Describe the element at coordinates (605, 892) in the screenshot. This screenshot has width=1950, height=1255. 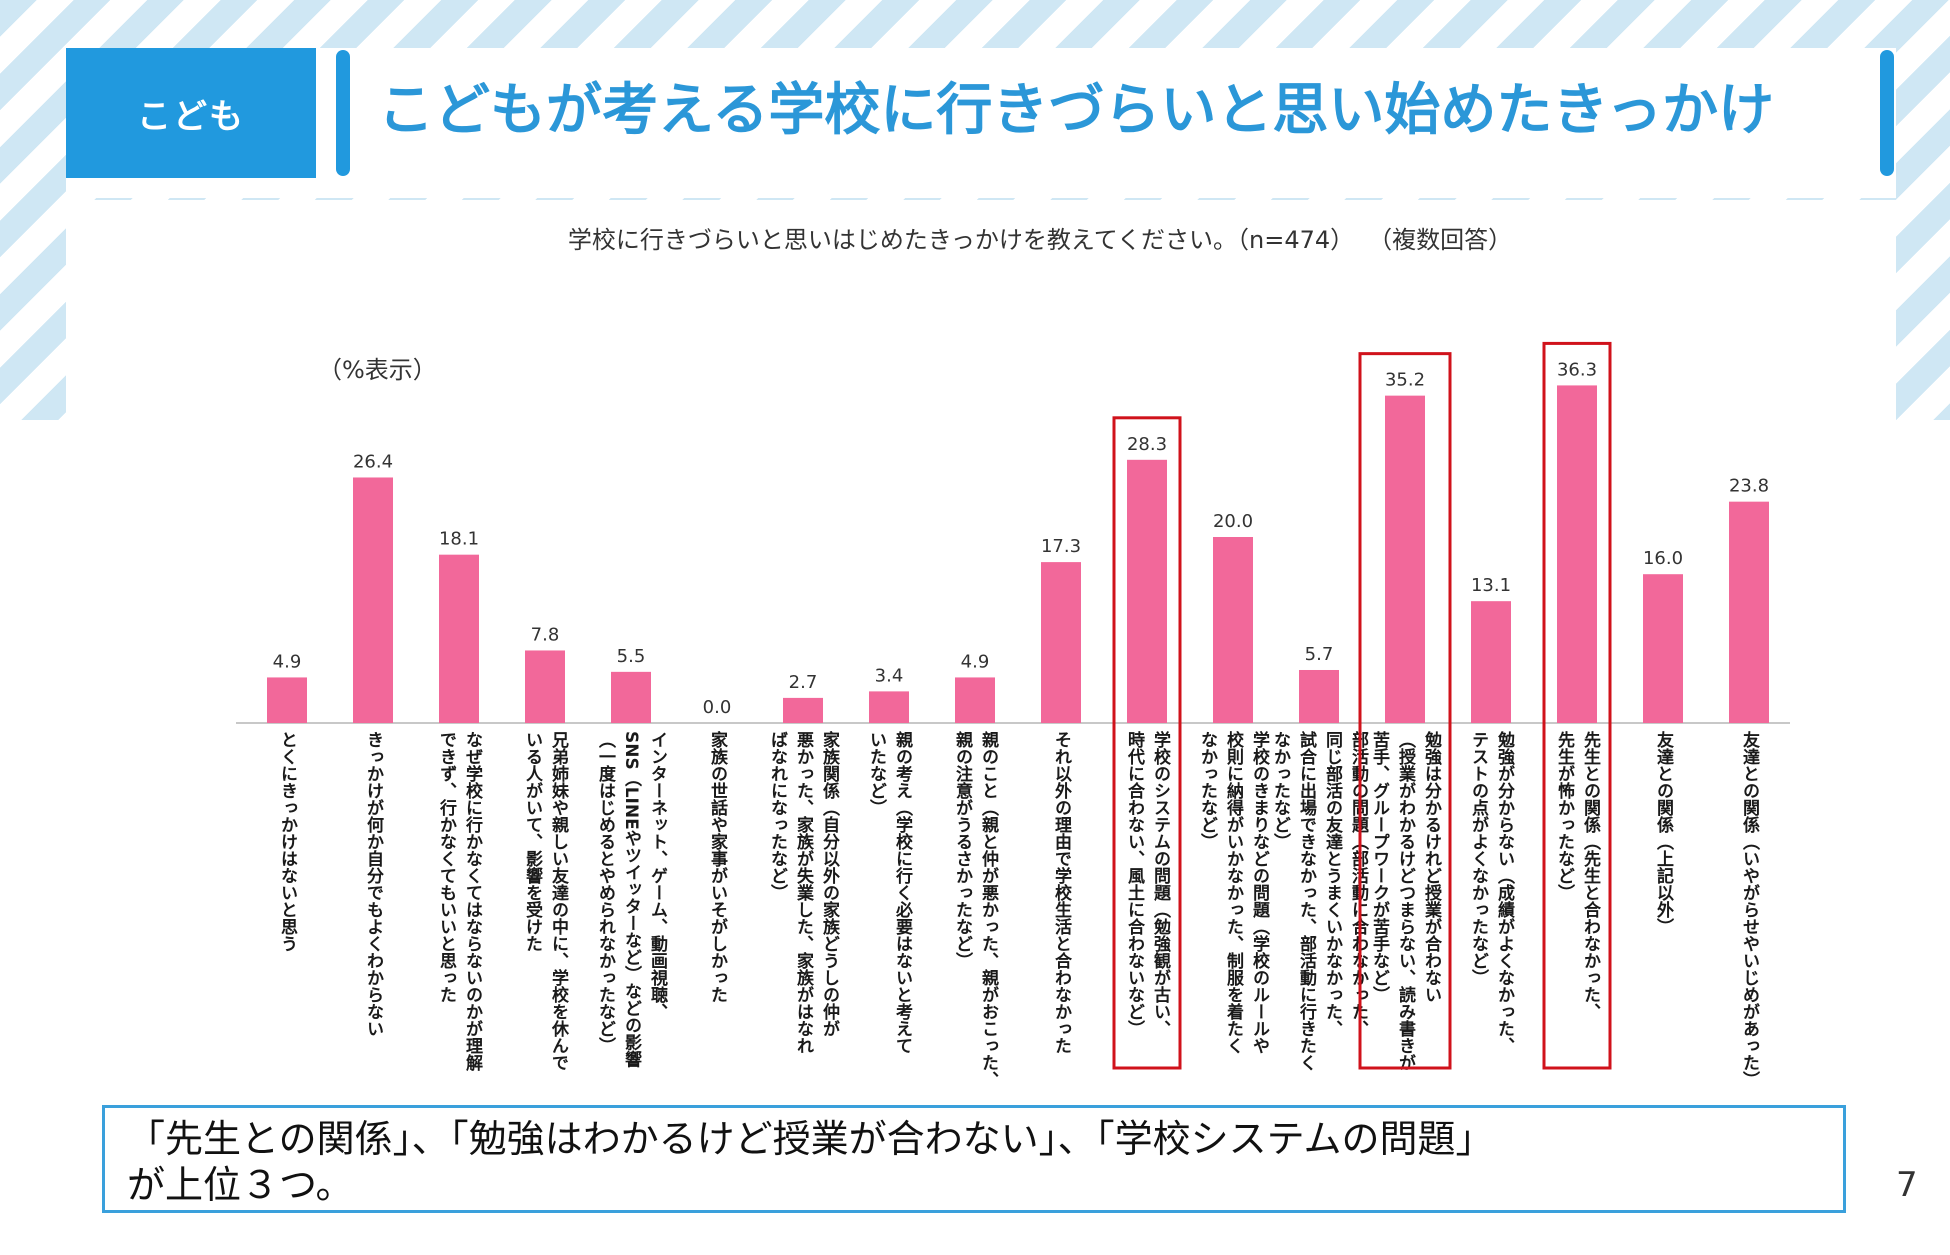
I see `category-label-4-2: （一度はじめるとやめられなかったなど）` at that location.